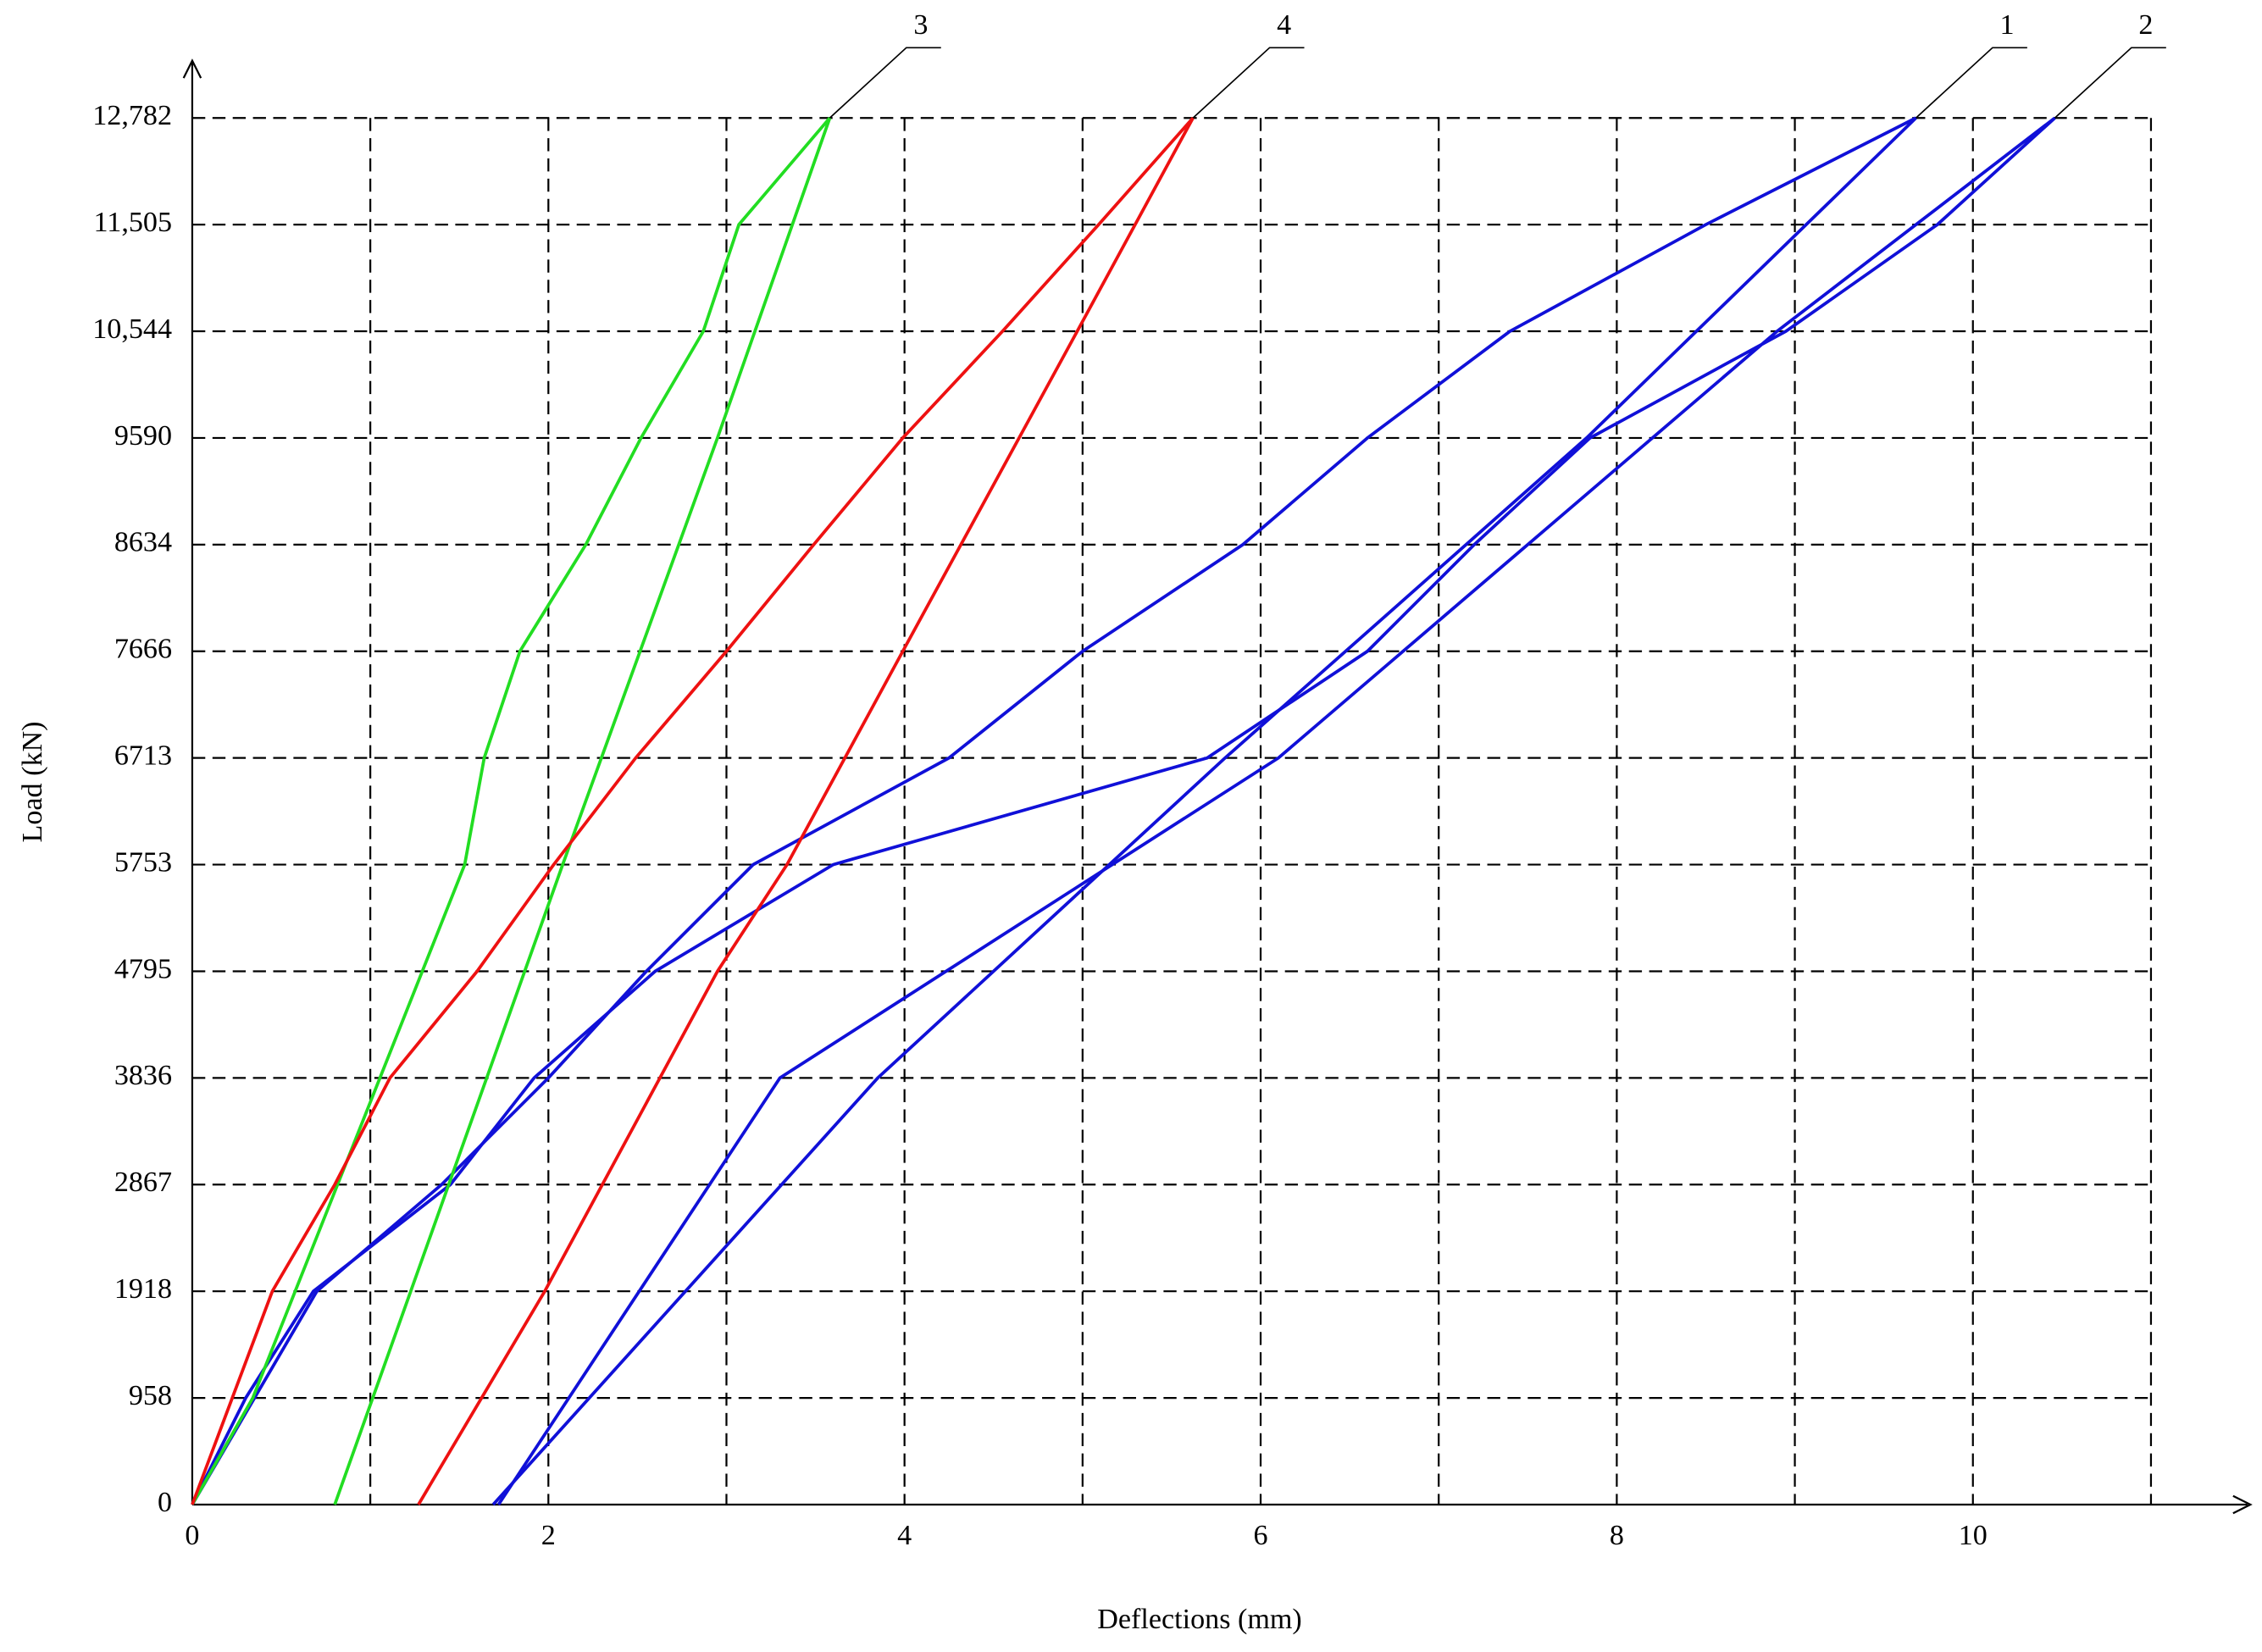  Describe the element at coordinates (1617, 1535) in the screenshot. I see `x-tick-label: 8` at that location.